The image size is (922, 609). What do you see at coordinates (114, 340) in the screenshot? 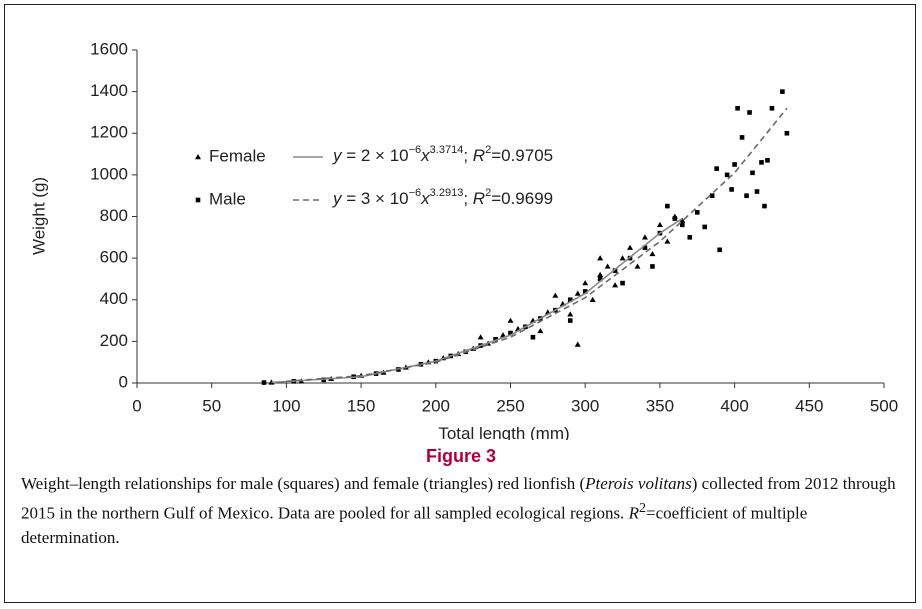
I see `y-tick-label: 200` at bounding box center [114, 340].